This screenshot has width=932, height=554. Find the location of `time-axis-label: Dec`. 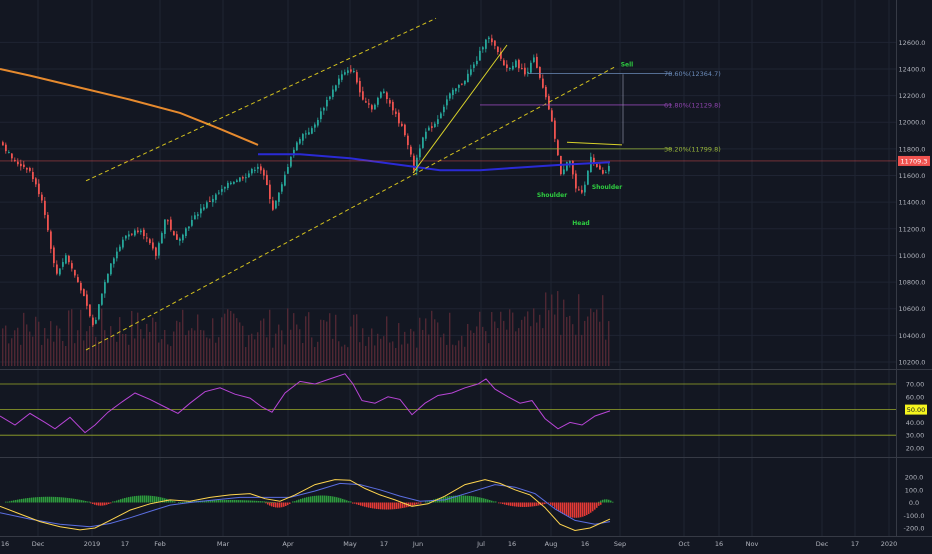

time-axis-label: Dec is located at coordinates (38, 544).